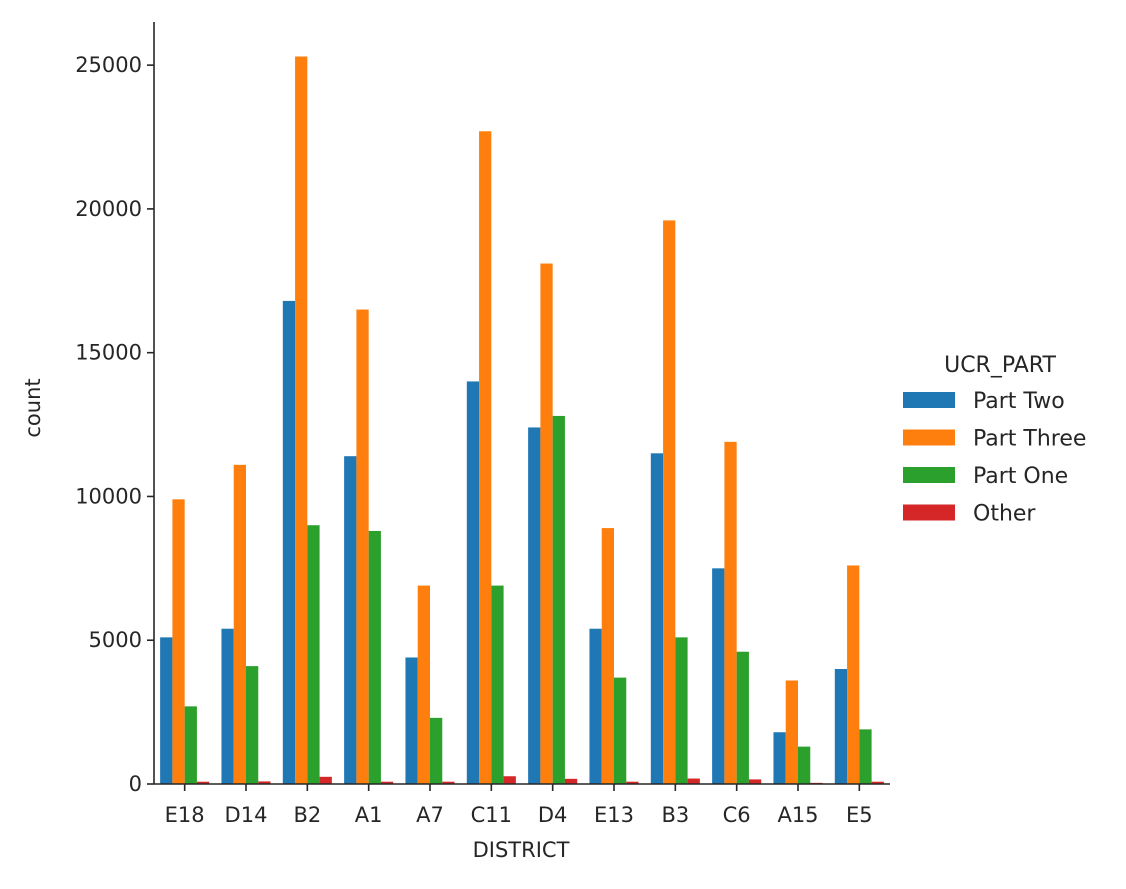 This screenshot has width=1126, height=889. Describe the element at coordinates (325, 780) in the screenshot. I see `bar-B2-other` at that location.